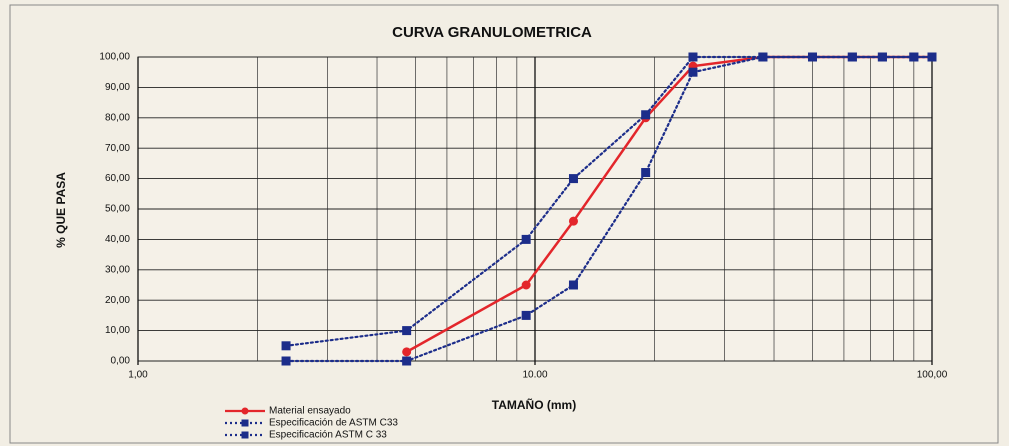 The image size is (1009, 446). Describe the element at coordinates (534, 404) in the screenshot. I see `x-axis-label: TAMAÑO (mm)` at that location.